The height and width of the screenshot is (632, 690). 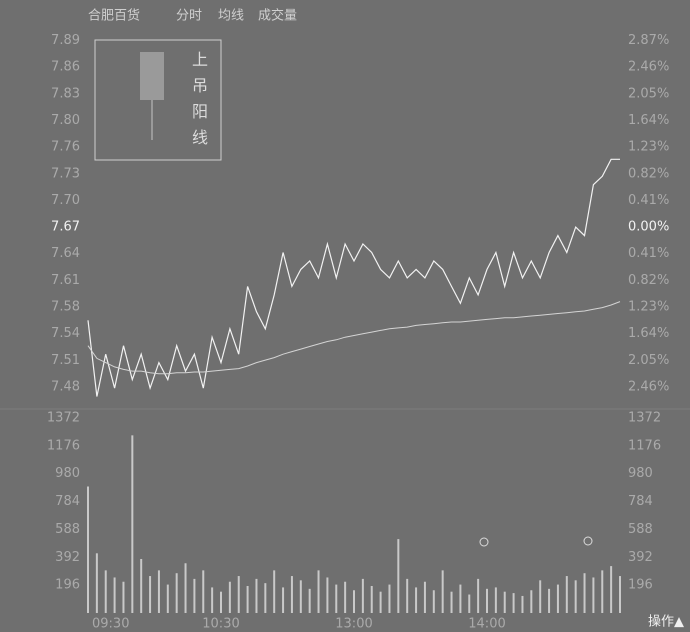 I want to click on annotation-frame, so click(x=158, y=100).